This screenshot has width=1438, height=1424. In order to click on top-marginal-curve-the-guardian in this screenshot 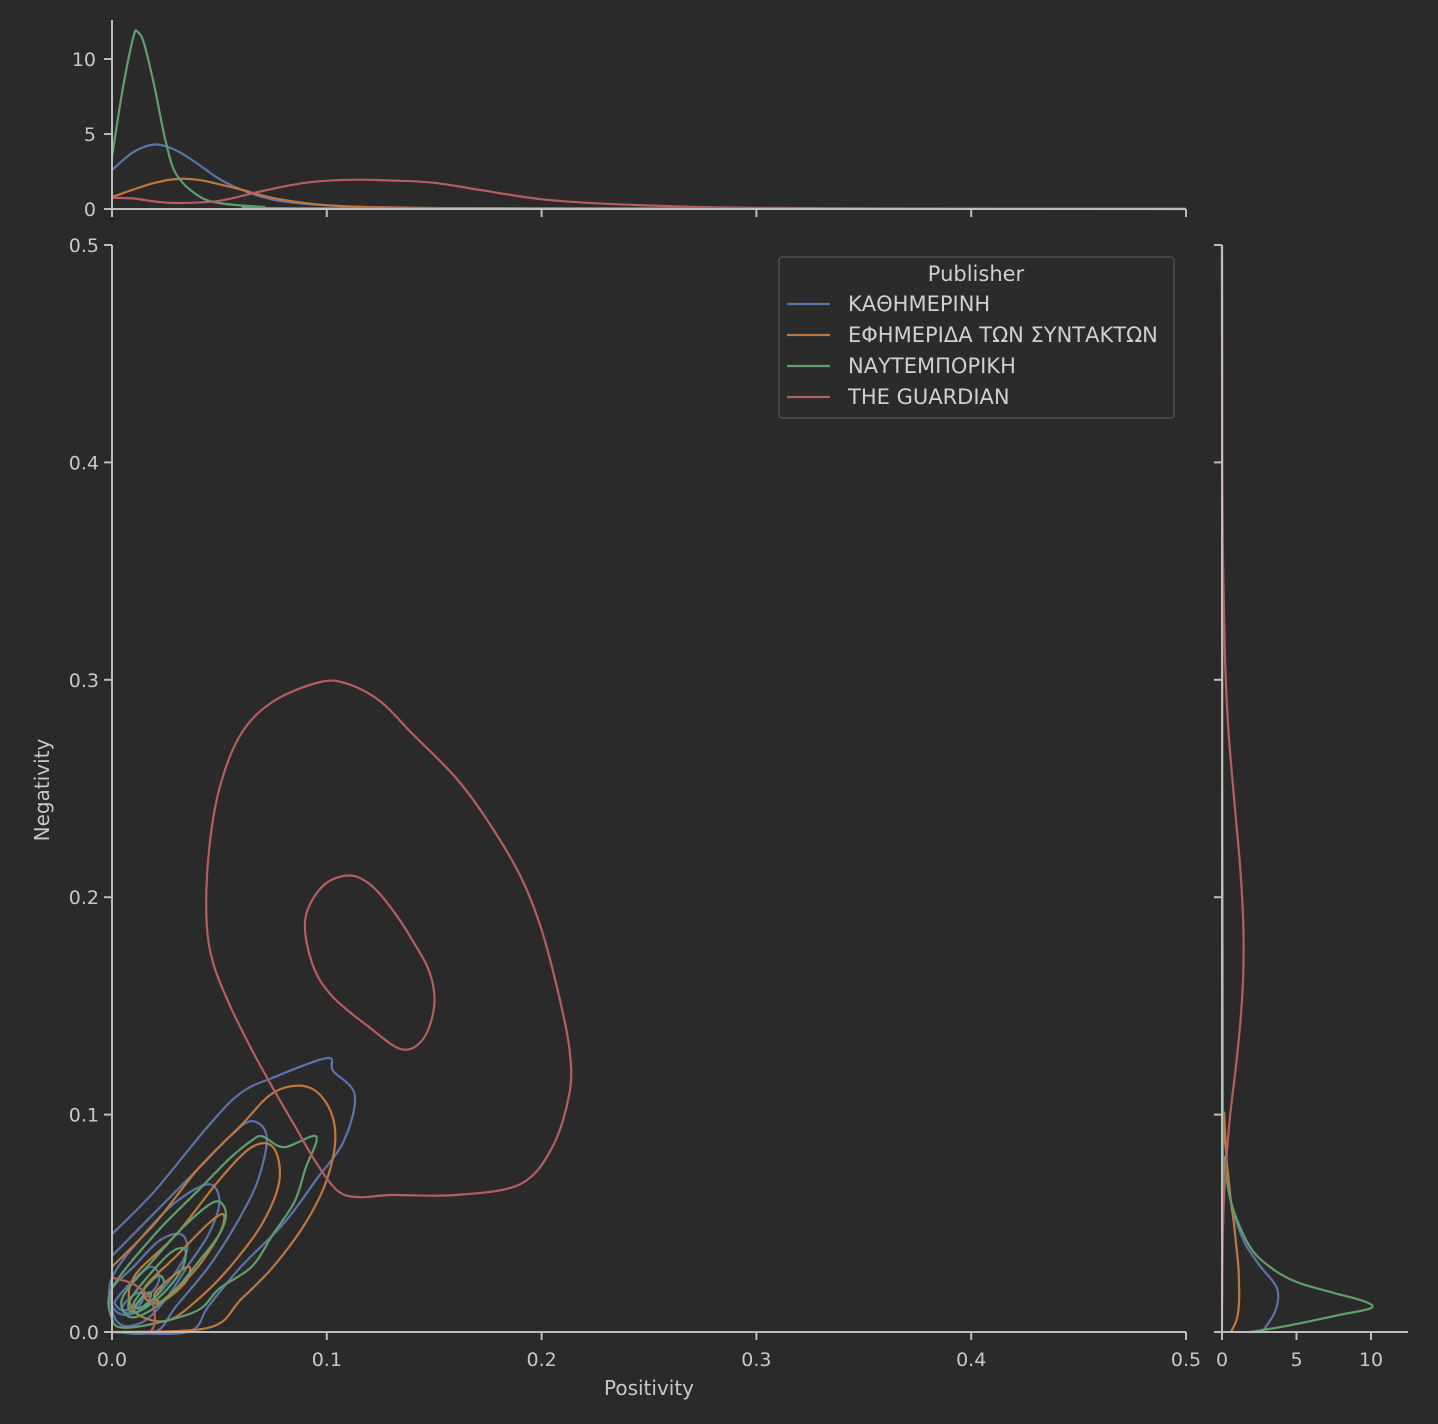, I will do `click(649, 194)`.